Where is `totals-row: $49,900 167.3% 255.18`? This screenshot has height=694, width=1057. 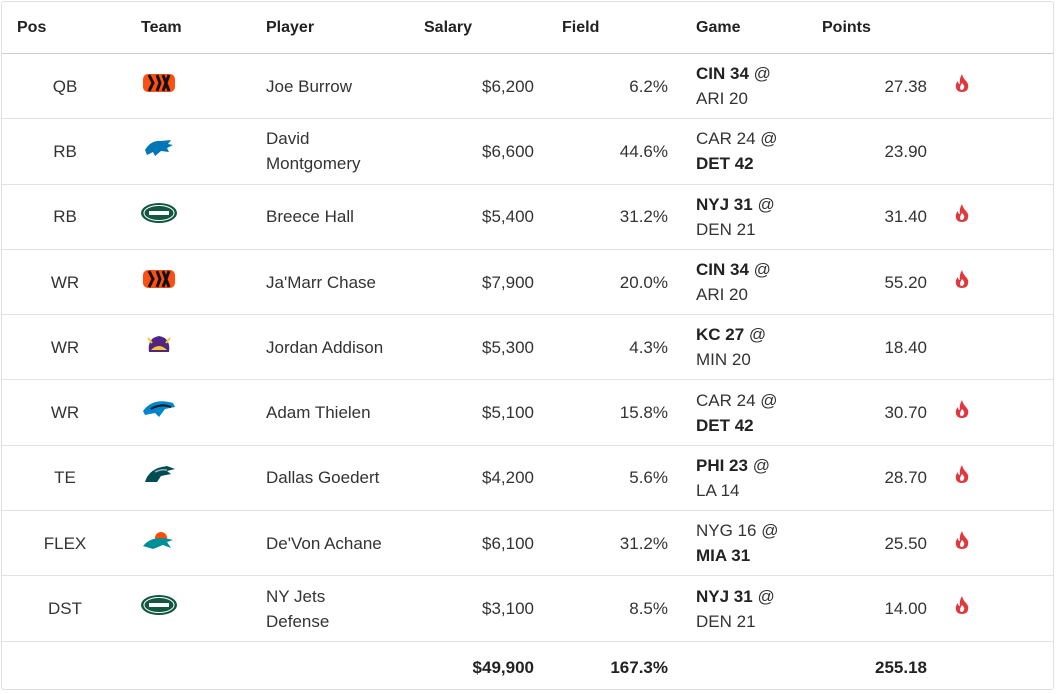 totals-row: $49,900 167.3% 255.18 is located at coordinates (527, 668).